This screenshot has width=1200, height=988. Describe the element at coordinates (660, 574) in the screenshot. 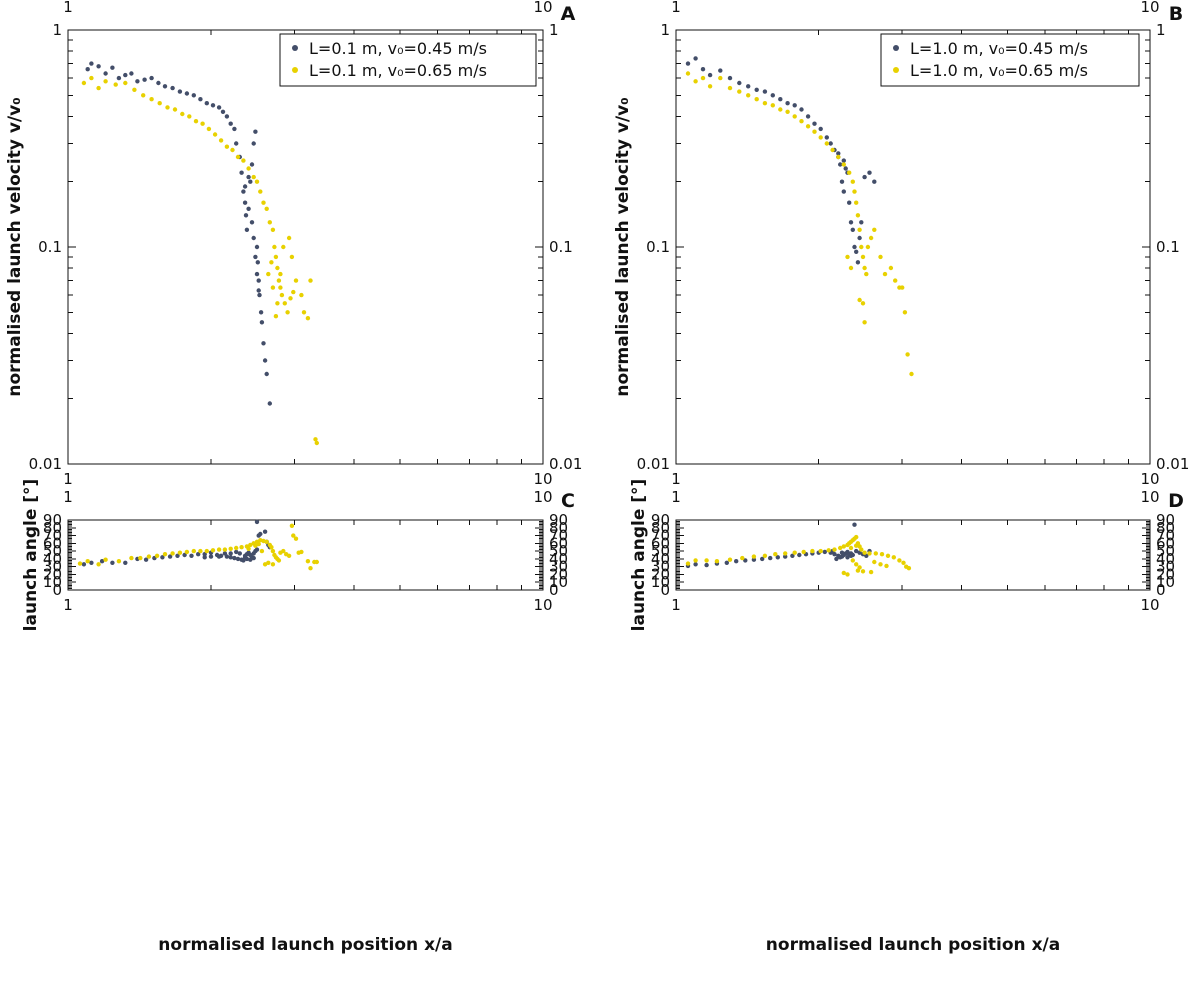

I see `y-tick-label: 20` at that location.